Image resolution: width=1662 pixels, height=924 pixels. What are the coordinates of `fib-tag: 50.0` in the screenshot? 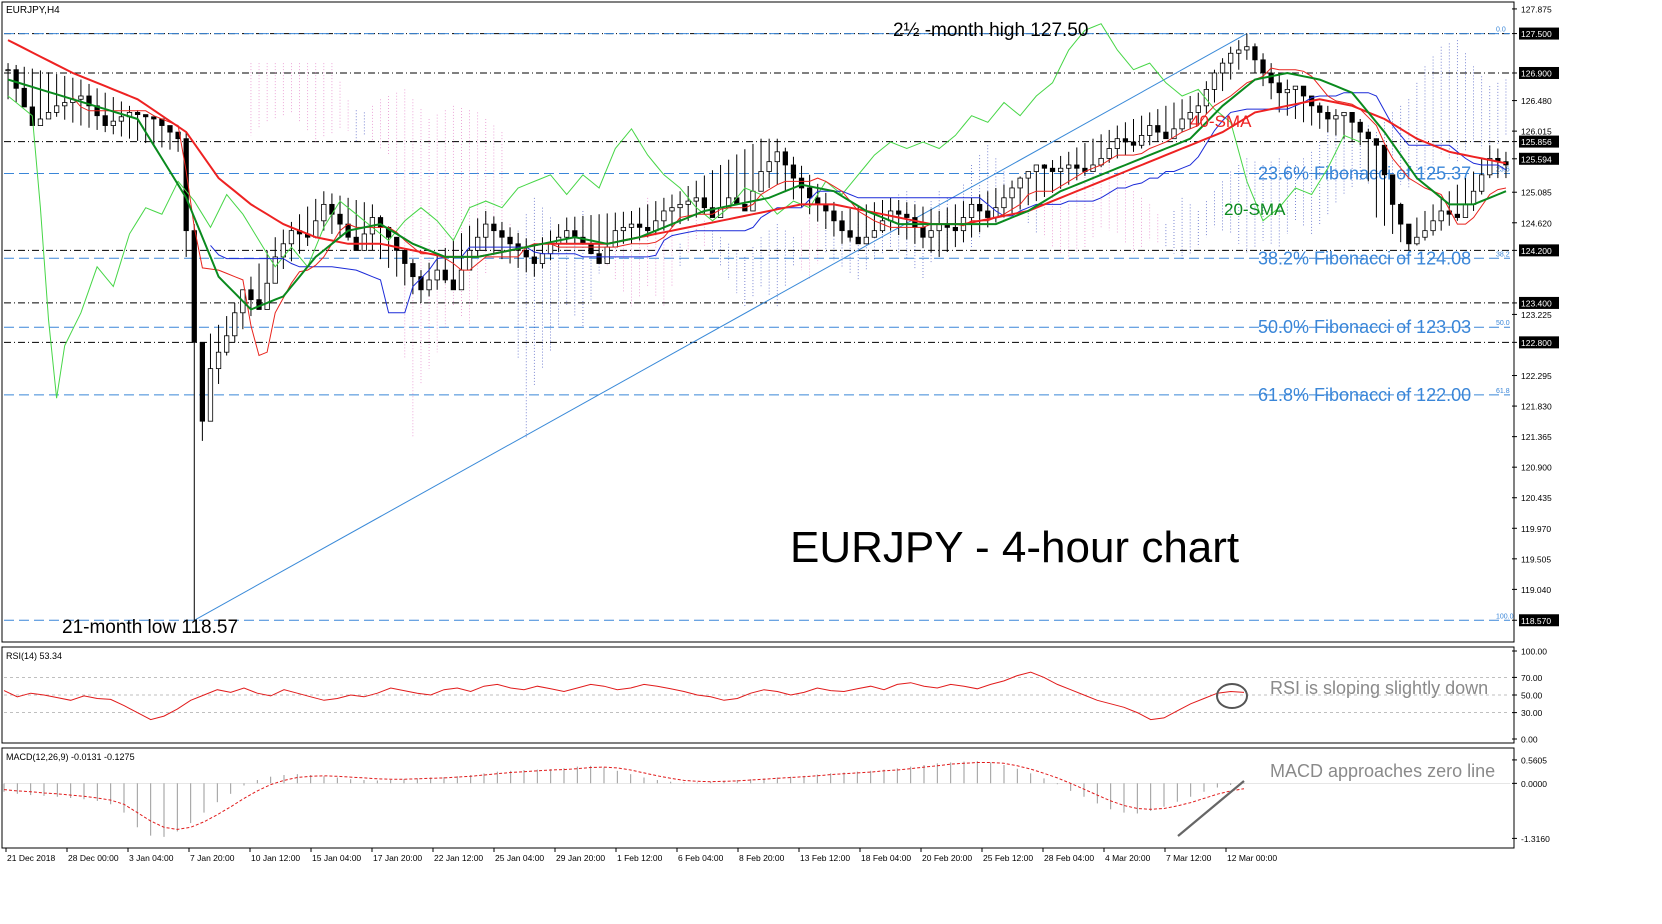 It's located at (1503, 323).